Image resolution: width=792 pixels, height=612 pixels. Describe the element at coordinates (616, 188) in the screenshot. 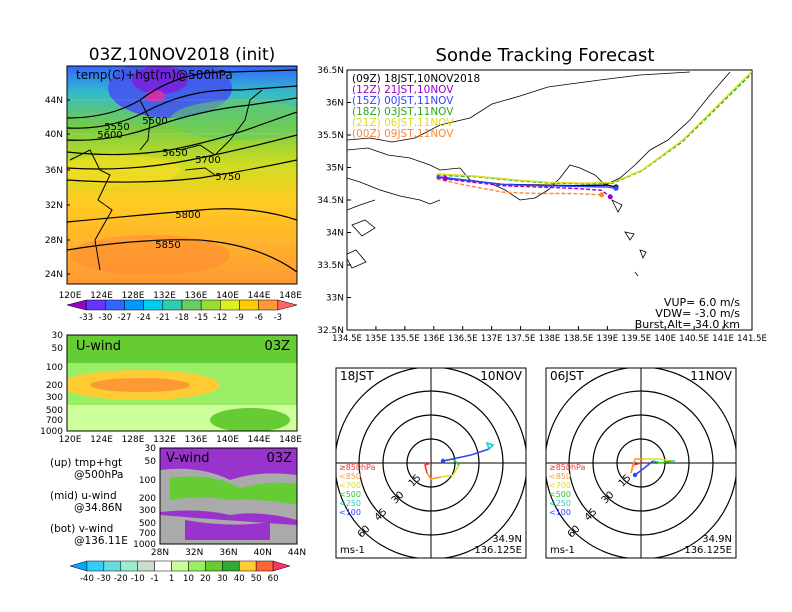

I see `track-end-point` at that location.